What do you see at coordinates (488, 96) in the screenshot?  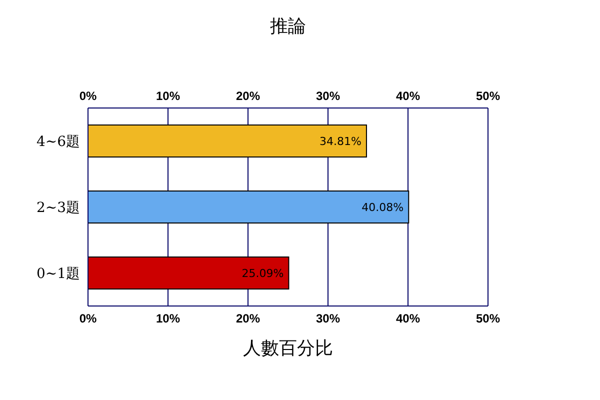 I see `x2-tick-label: 50%` at bounding box center [488, 96].